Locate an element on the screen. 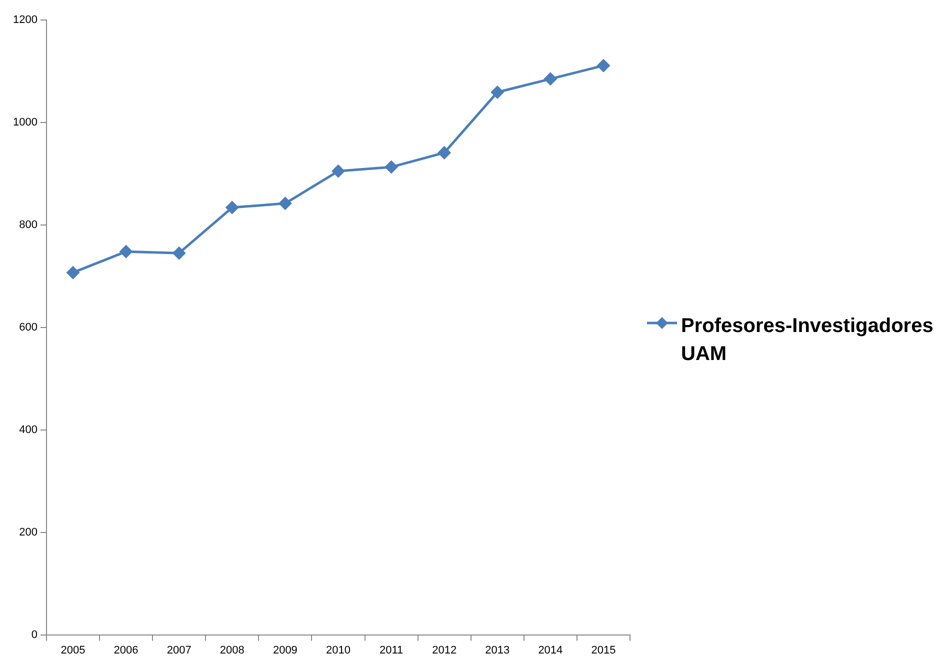 The height and width of the screenshot is (660, 952). x-tick-label: 2010 is located at coordinates (338, 650).